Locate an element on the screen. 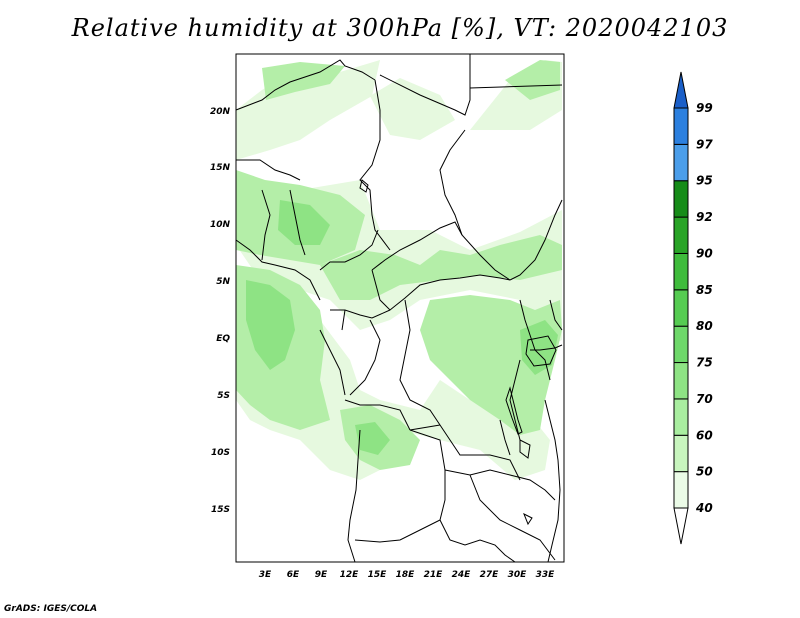  lat-label: 10S is located at coordinates (220, 453).